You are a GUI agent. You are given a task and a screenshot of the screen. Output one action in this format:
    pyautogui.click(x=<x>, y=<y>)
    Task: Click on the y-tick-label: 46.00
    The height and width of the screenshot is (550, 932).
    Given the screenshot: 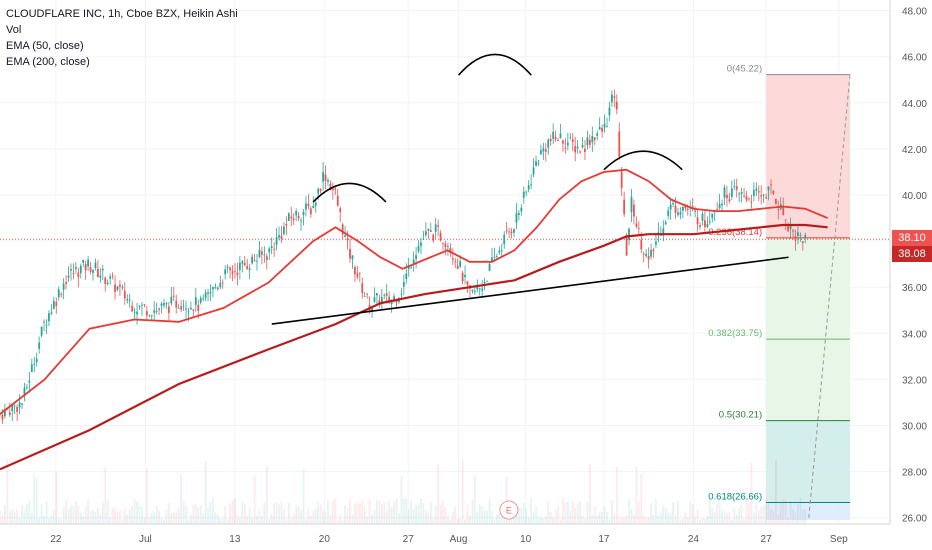 What is the action you would take?
    pyautogui.click(x=914, y=58)
    